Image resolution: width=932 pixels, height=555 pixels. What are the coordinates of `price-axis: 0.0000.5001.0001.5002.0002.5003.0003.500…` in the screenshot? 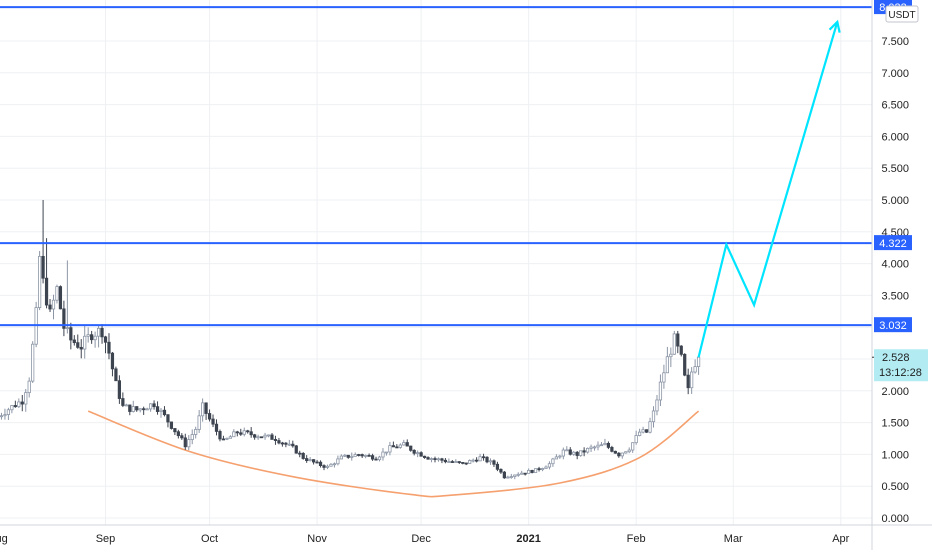 It's located at (890, 275).